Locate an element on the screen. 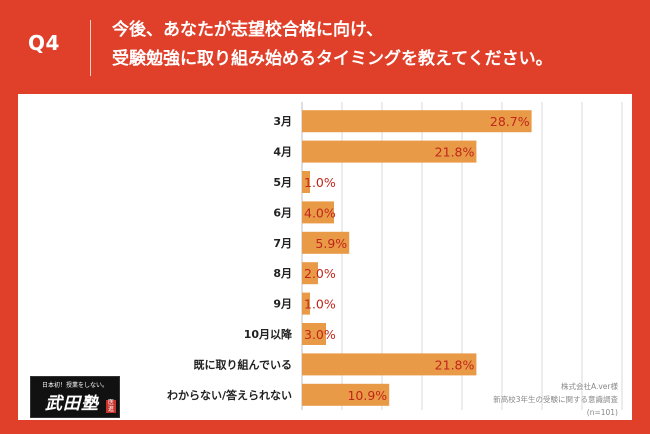  category-label: 9月 is located at coordinates (282, 304).